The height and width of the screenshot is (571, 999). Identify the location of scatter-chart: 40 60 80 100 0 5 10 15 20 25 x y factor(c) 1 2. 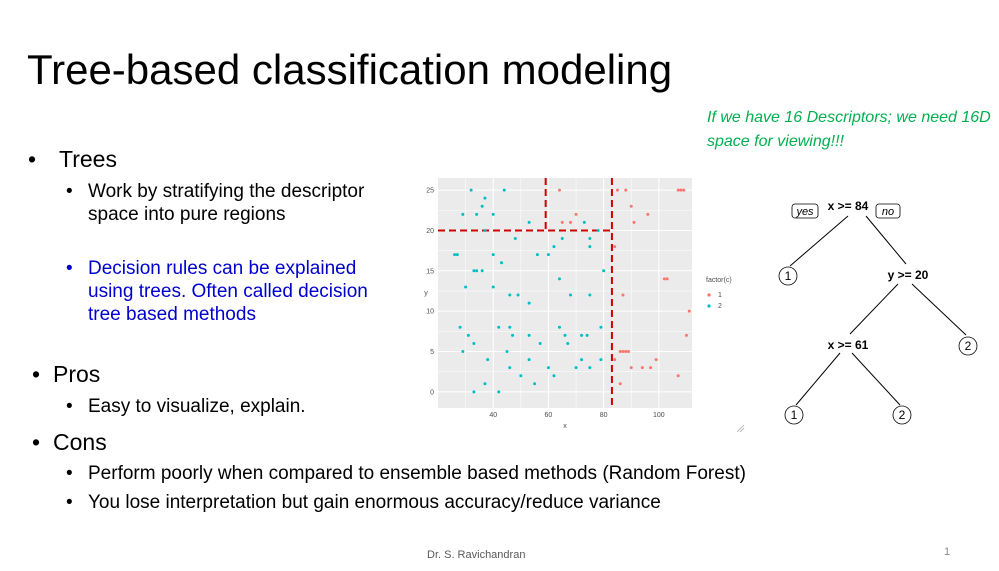
(584, 305).